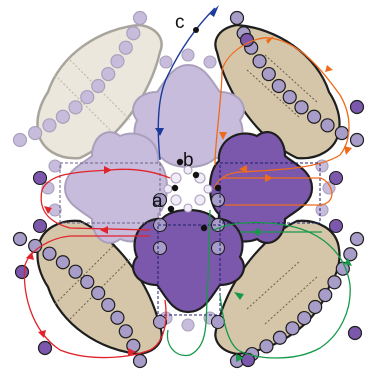 The image size is (377, 379). Describe the element at coordinates (196, 30) in the screenshot. I see `point-c` at that location.